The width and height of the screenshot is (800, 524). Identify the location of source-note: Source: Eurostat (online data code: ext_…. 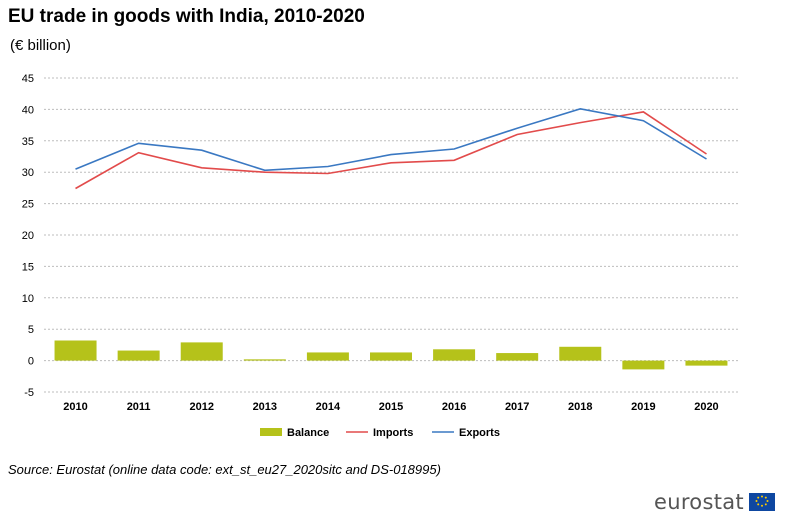
(224, 469).